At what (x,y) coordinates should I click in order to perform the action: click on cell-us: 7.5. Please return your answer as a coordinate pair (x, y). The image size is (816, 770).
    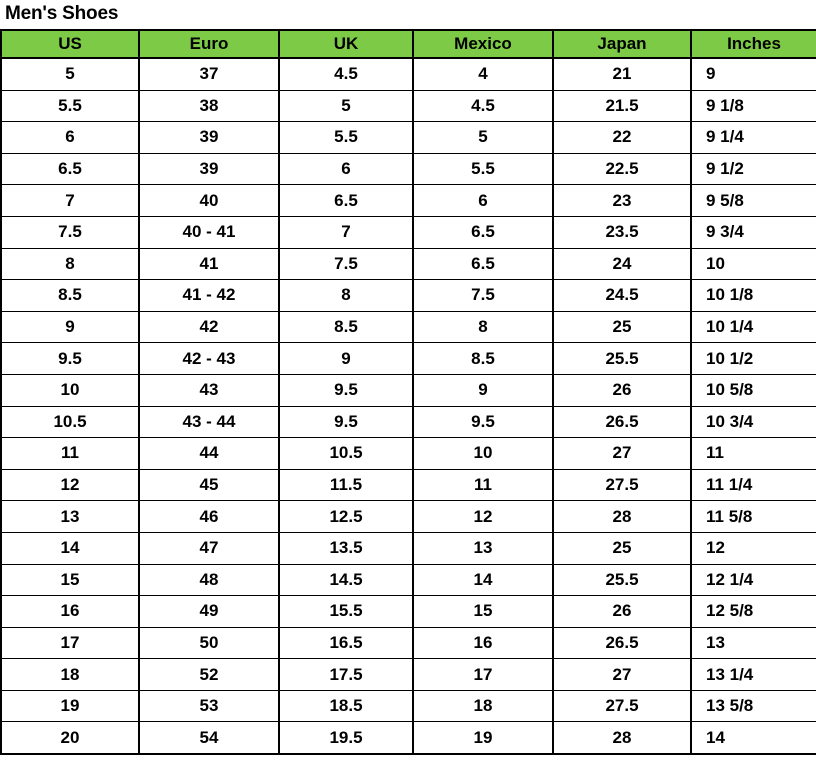
    Looking at the image, I should click on (70, 232).